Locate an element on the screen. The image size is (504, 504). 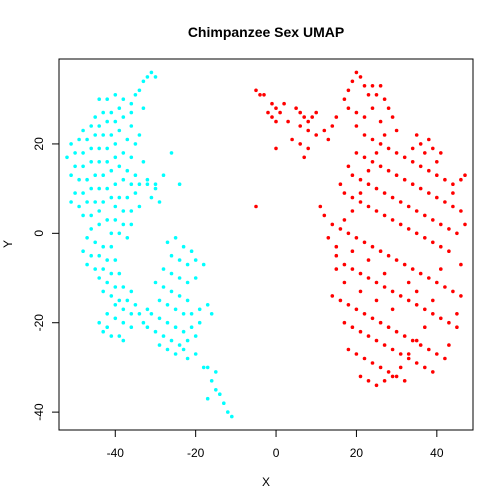
y-tick-label: 0 is located at coordinates (39, 233).